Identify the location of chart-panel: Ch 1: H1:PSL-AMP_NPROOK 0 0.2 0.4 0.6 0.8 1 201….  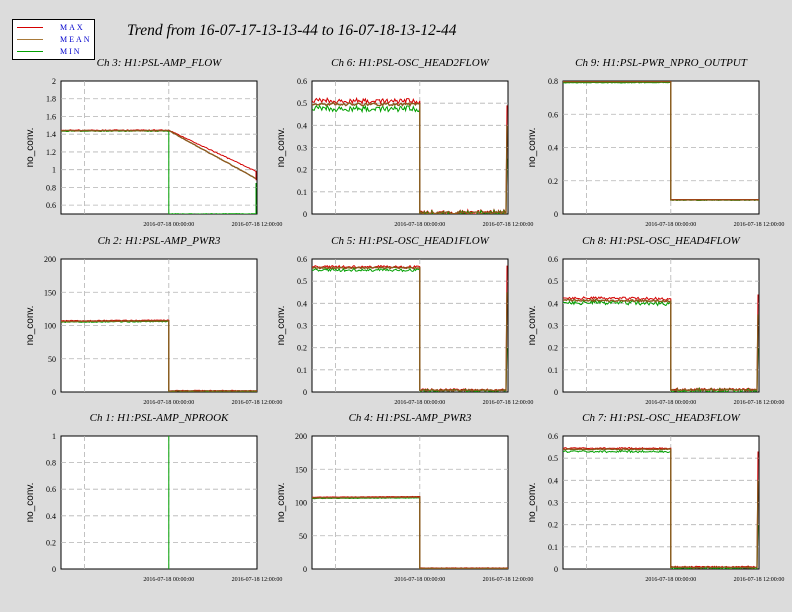
(153, 497).